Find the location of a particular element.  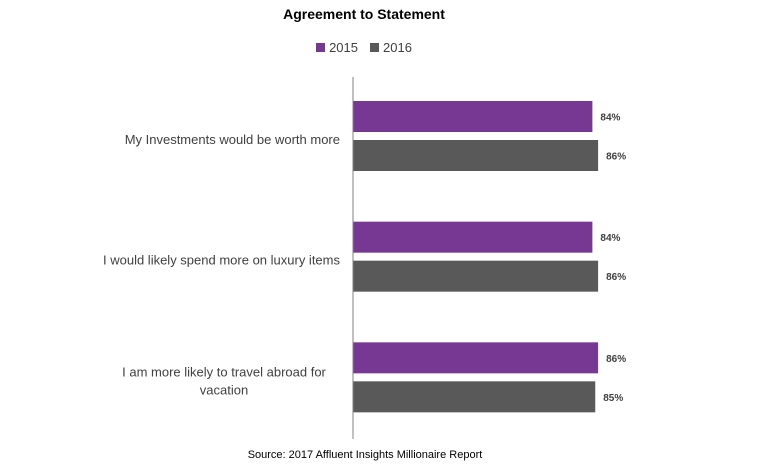

data-label-2015-1: 84% is located at coordinates (610, 118).